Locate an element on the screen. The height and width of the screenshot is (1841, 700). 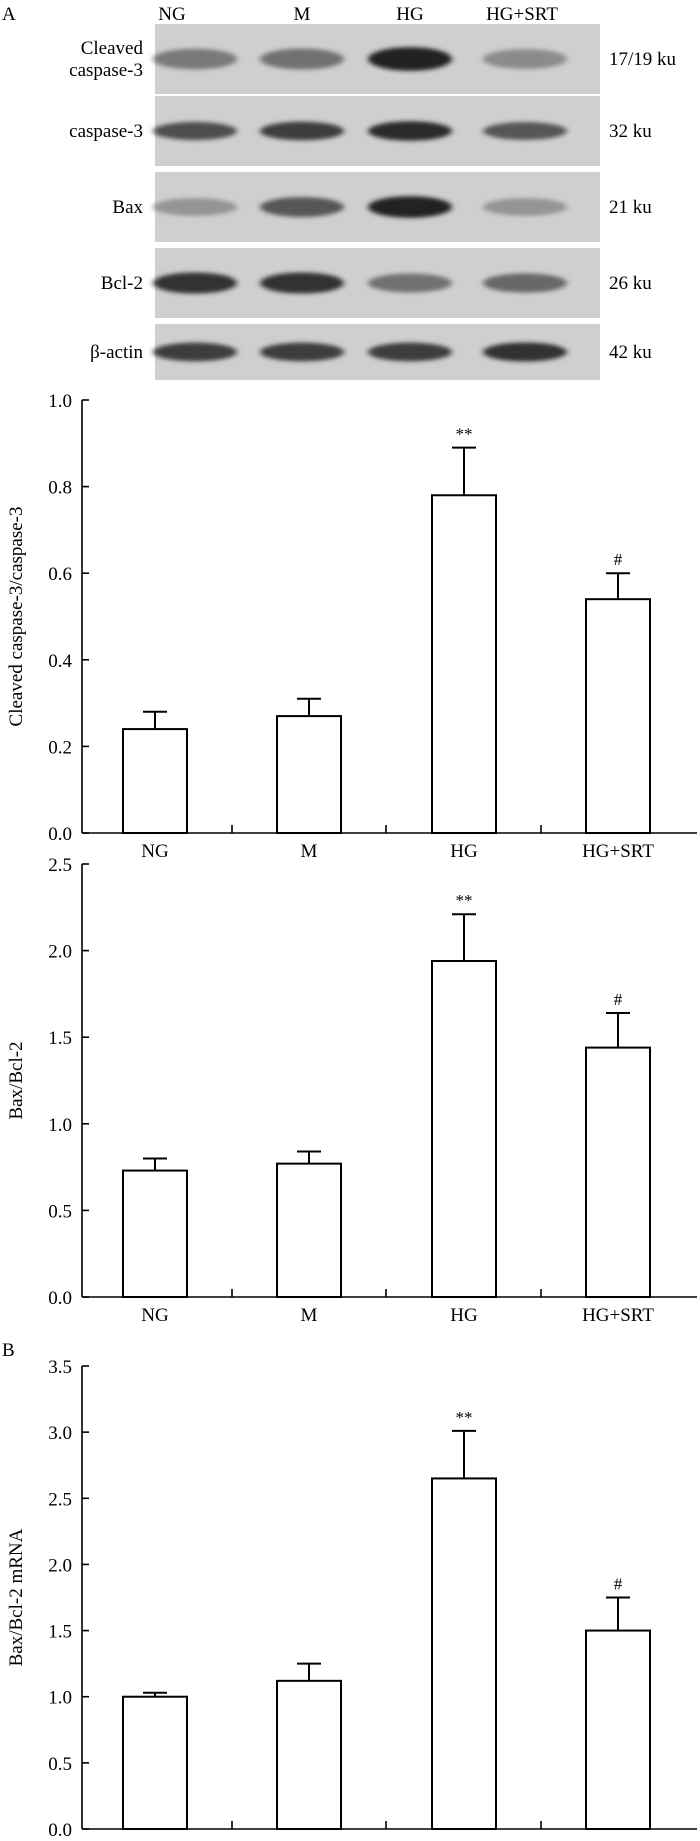
blot-row-label: Bcl-2 is located at coordinates (122, 283).